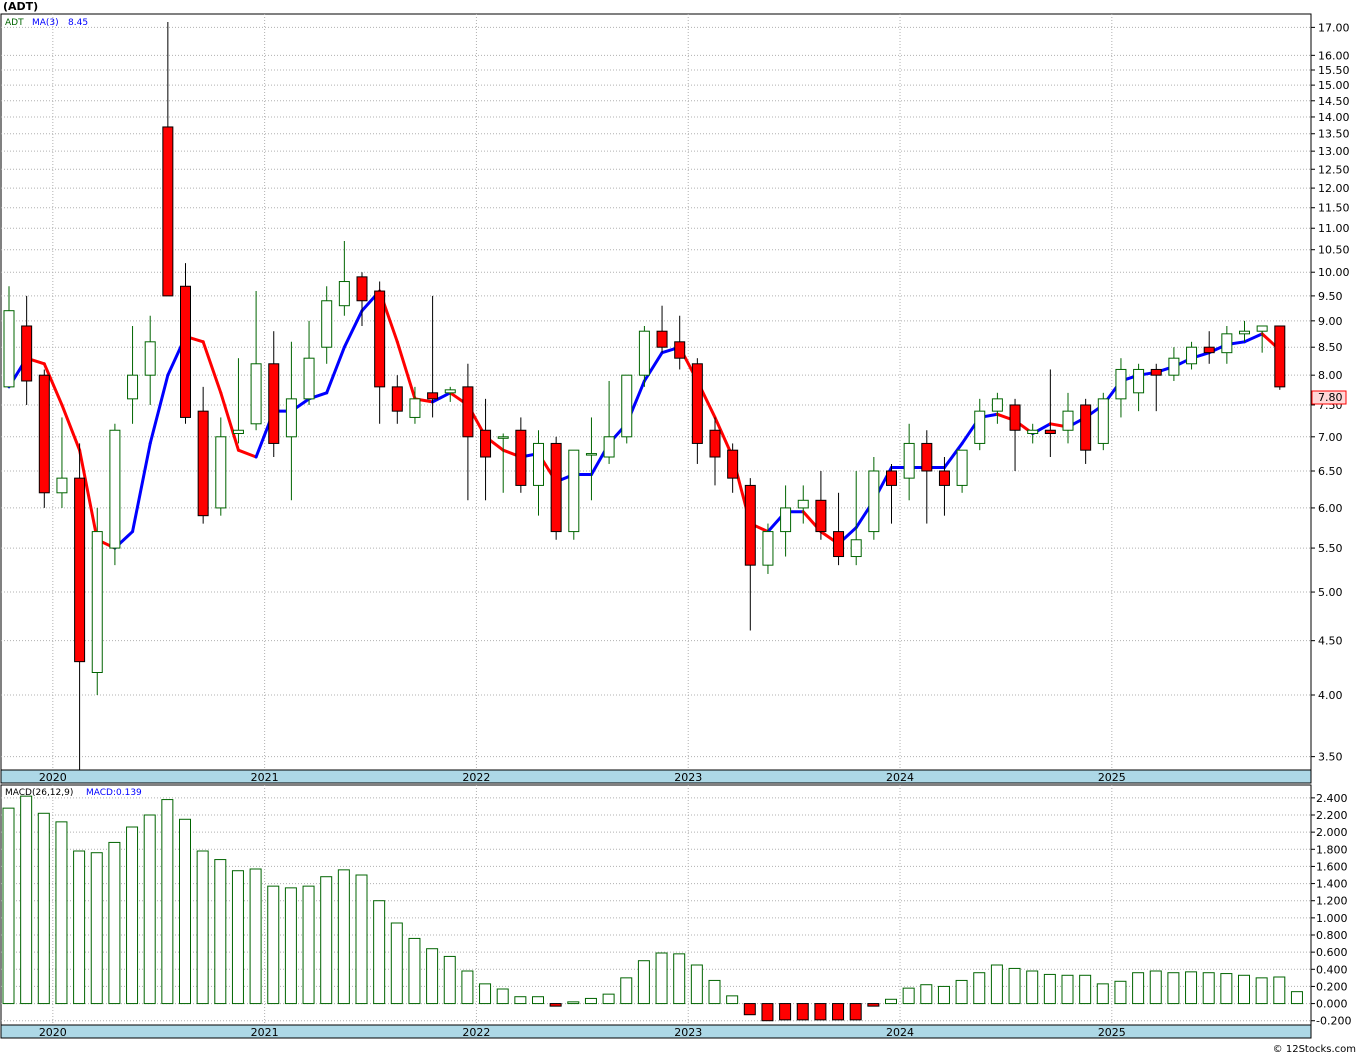  Describe the element at coordinates (114, 793) in the screenshot. I see `macd-value-legend: MACD:0.139` at that location.